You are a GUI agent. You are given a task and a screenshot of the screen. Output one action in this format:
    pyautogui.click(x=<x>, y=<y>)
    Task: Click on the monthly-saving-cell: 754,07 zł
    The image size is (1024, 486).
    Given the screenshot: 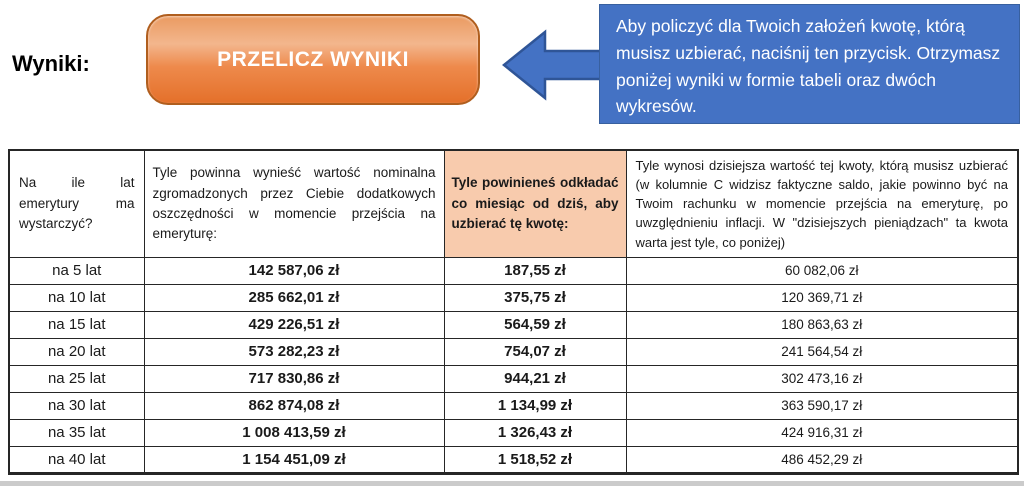 What is the action you would take?
    pyautogui.click(x=535, y=351)
    